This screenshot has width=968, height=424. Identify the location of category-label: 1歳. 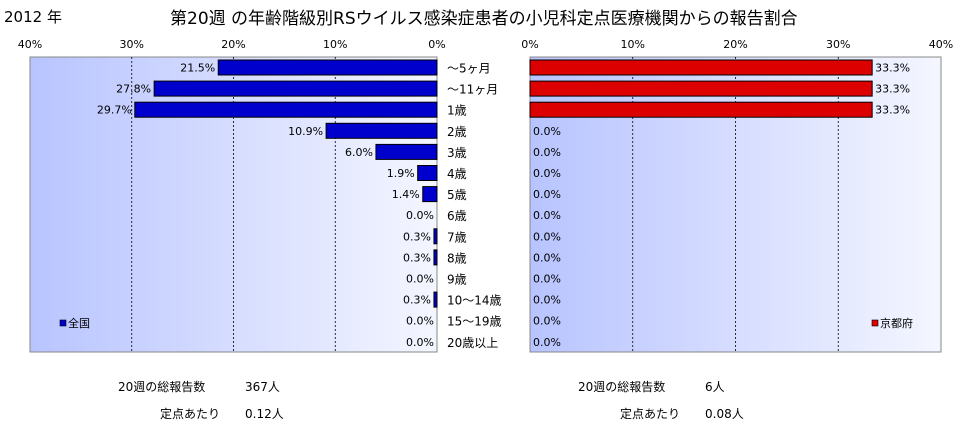
(457, 111).